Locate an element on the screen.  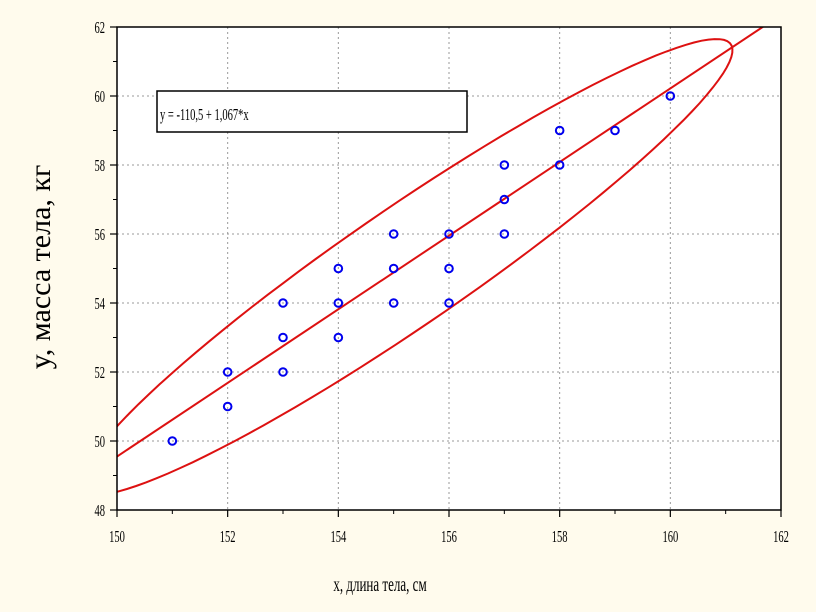
x-tick-label: 160 is located at coordinates (670, 537).